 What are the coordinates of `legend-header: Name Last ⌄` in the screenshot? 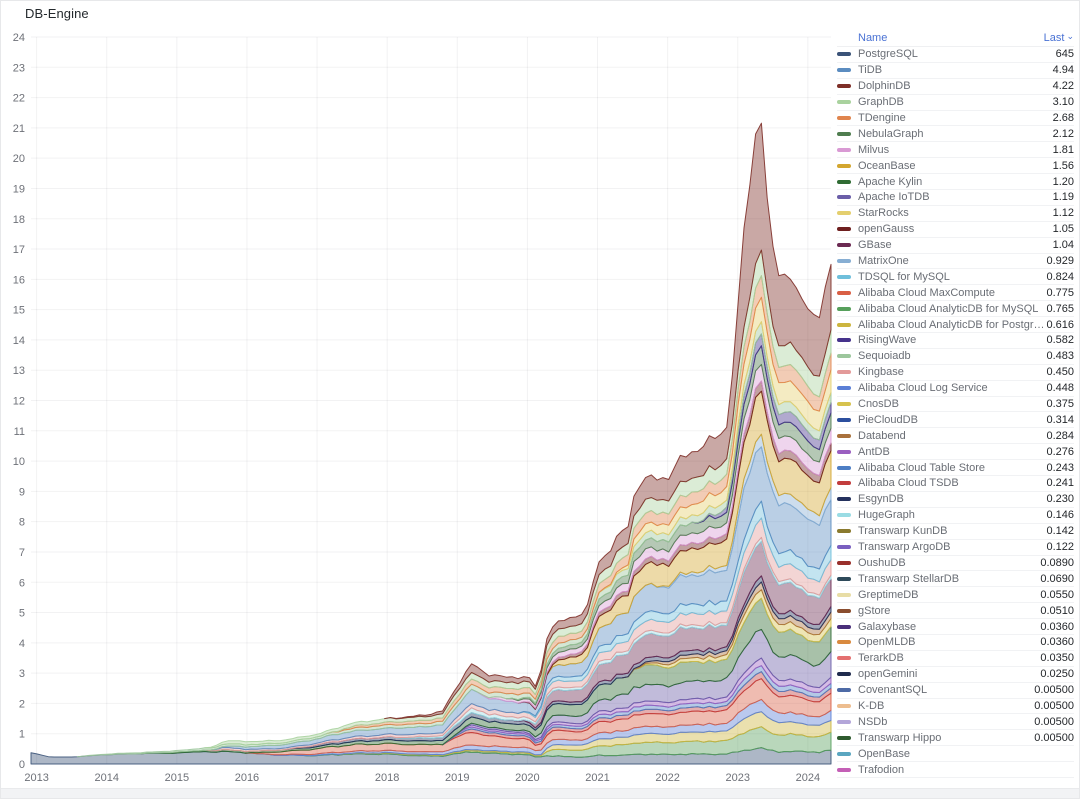 It's located at (955, 38).